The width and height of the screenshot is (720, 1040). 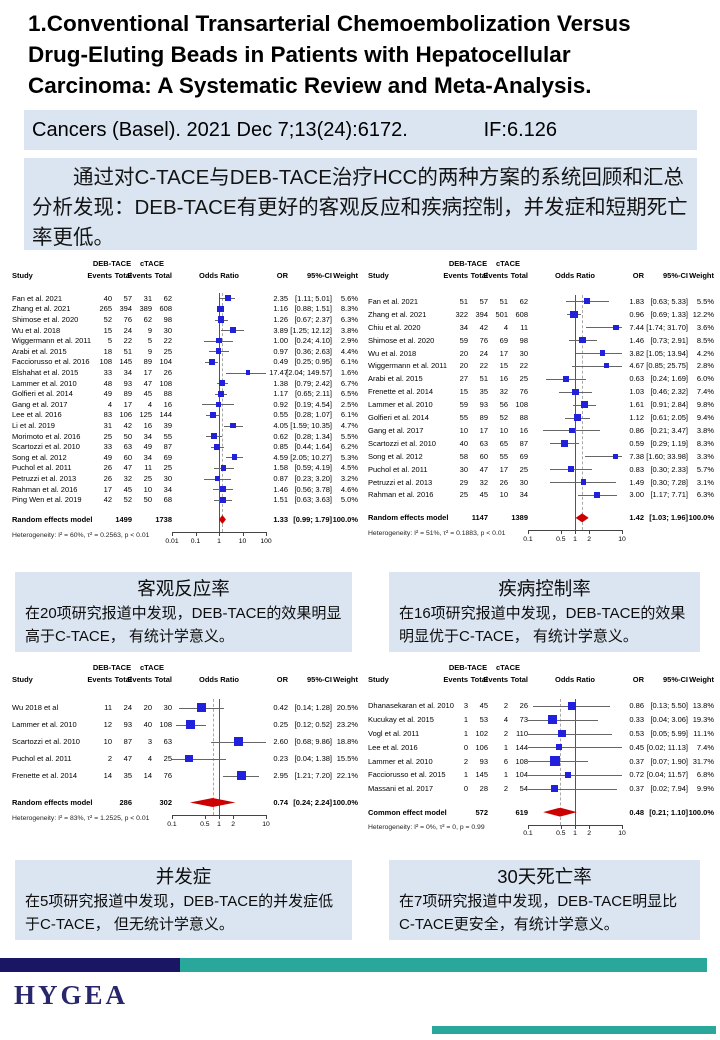 I want to click on or-value: 1.03, so click(x=636, y=392).